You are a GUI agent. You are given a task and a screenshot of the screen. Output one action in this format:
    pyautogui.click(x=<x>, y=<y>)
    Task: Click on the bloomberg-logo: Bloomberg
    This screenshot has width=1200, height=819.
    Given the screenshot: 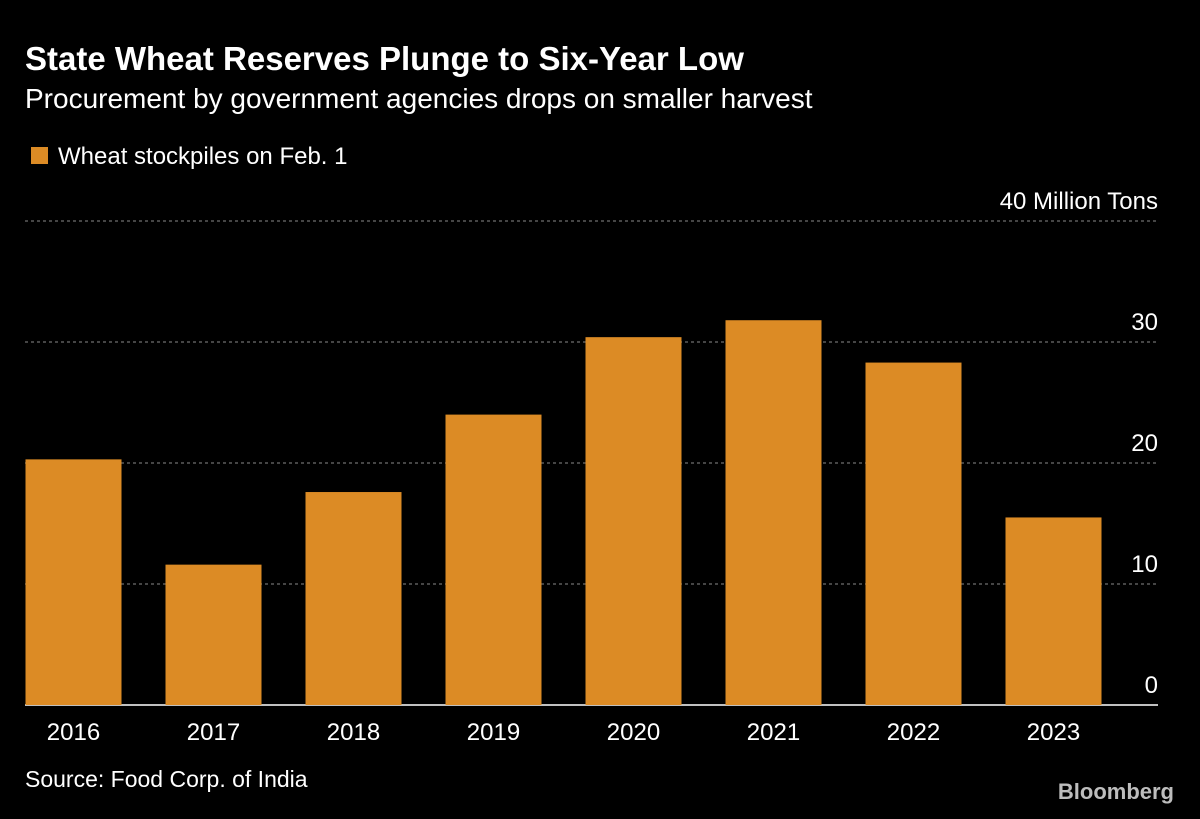 What is the action you would take?
    pyautogui.click(x=1116, y=791)
    